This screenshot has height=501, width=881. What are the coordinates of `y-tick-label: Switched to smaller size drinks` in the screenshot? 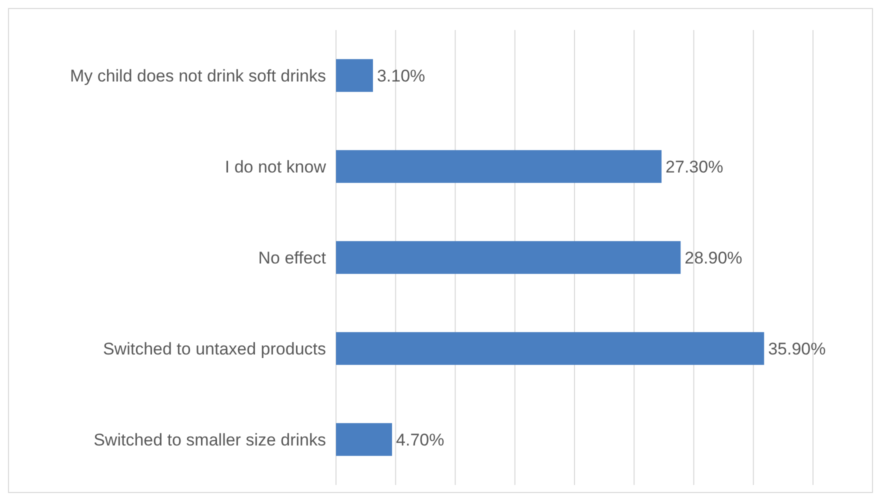 It's located at (210, 440).